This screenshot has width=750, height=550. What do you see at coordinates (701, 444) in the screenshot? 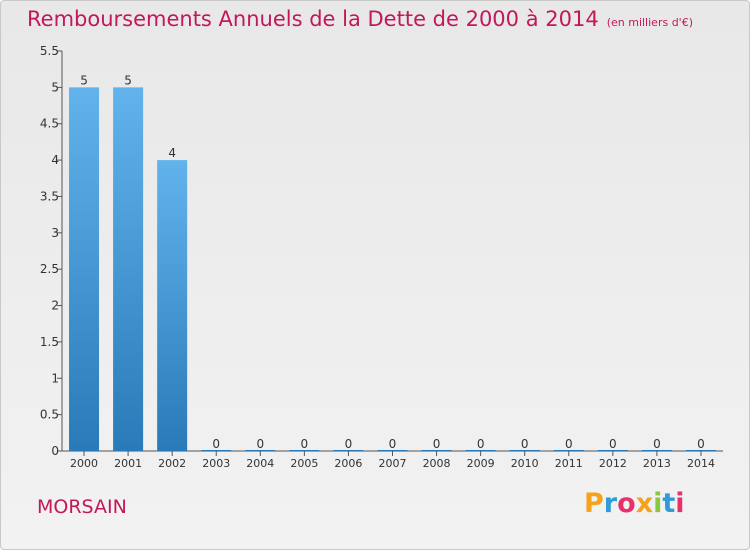
I see `data-label-2014: 0` at bounding box center [701, 444].